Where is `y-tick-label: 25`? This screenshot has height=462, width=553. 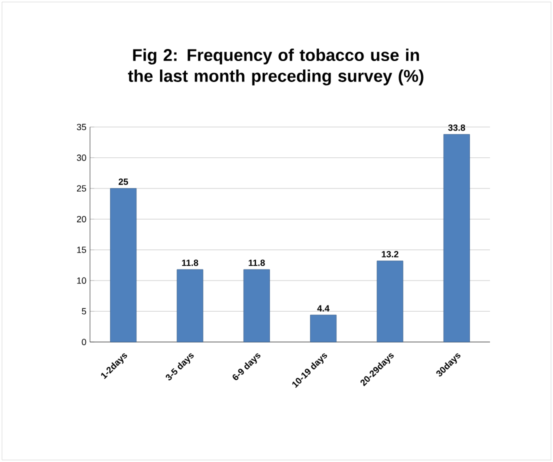 y-tick-label: 25 is located at coordinates (81, 188).